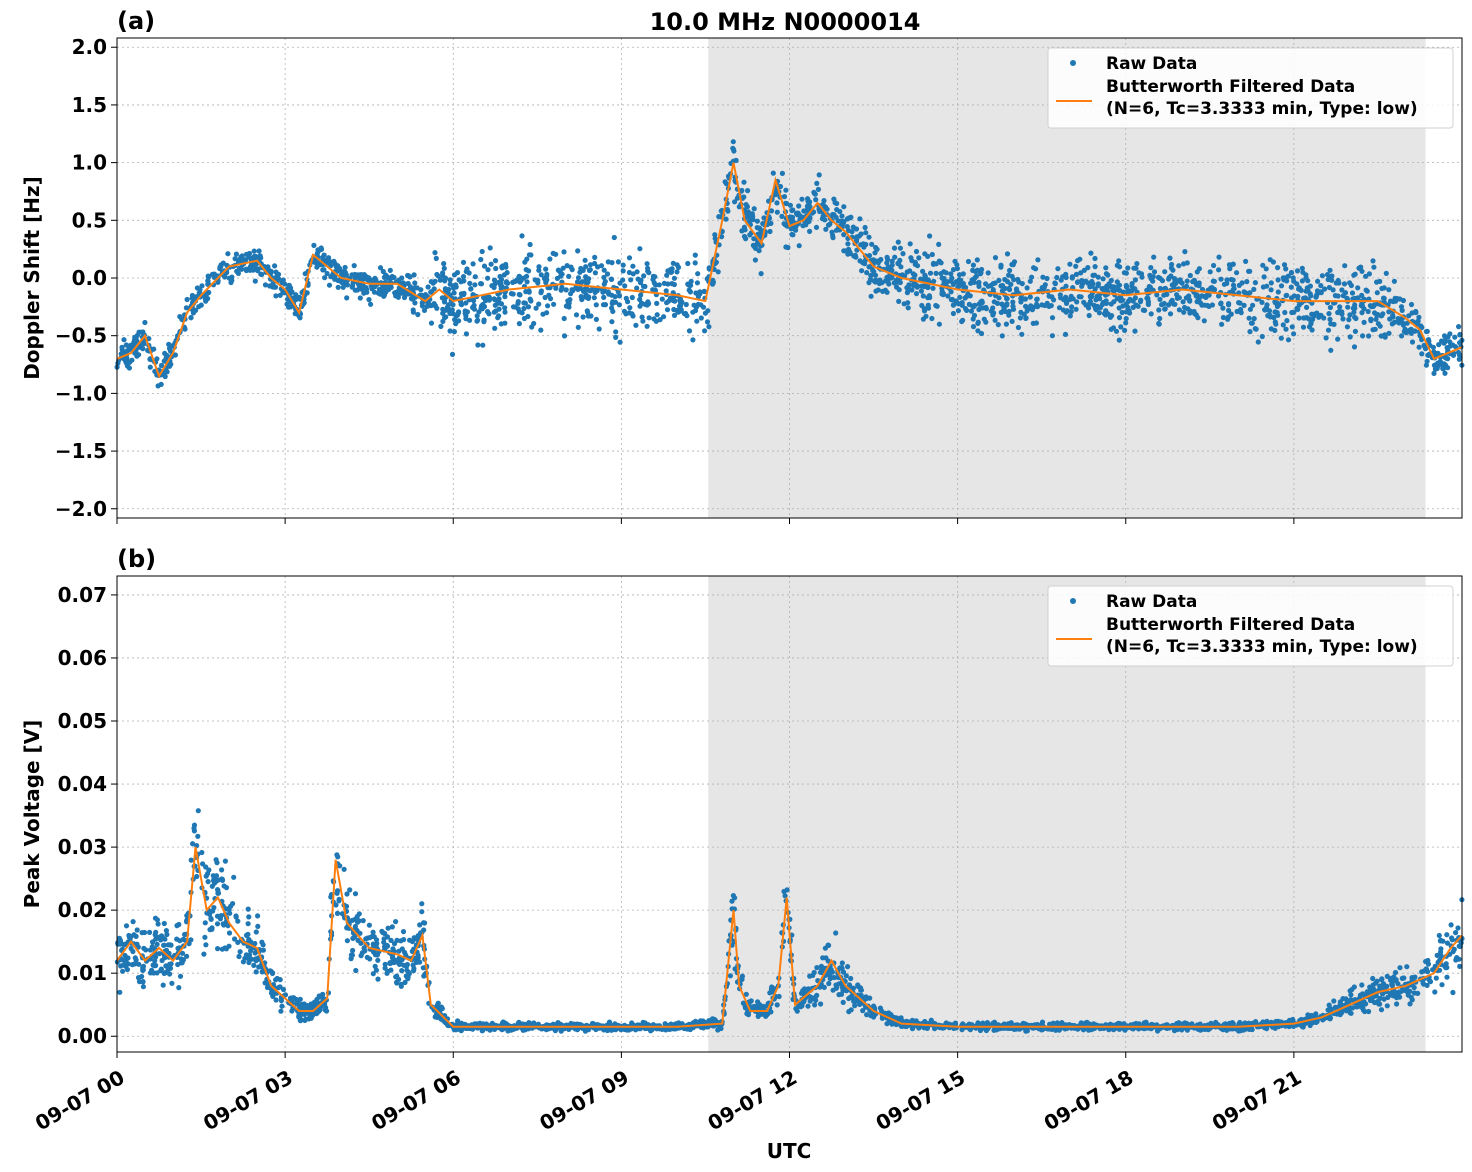 This screenshot has height=1172, width=1472. What do you see at coordinates (1250, 88) in the screenshot?
I see `legend-box` at bounding box center [1250, 88].